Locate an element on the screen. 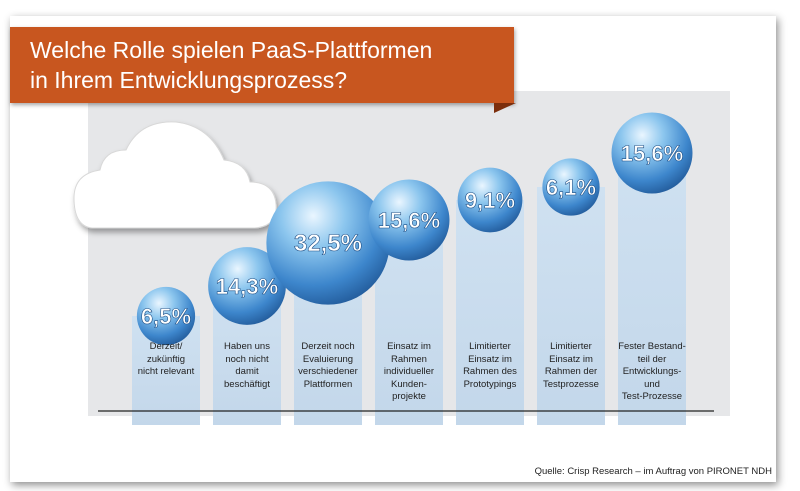 The image size is (800, 491). category-label-line: Test-Prozesse is located at coordinates (652, 396).